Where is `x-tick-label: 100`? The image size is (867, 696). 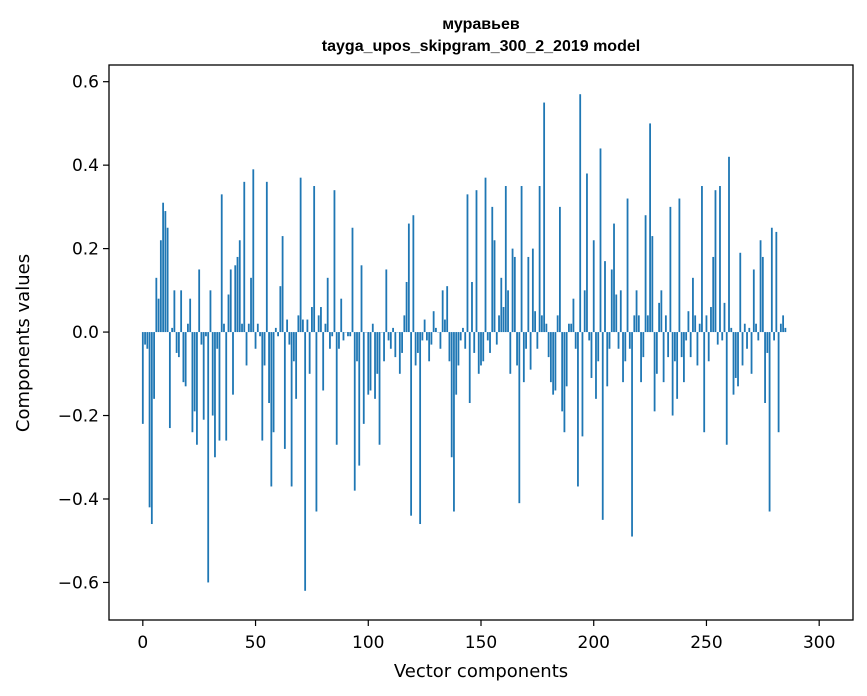
x-tick-label: 100 is located at coordinates (368, 643).